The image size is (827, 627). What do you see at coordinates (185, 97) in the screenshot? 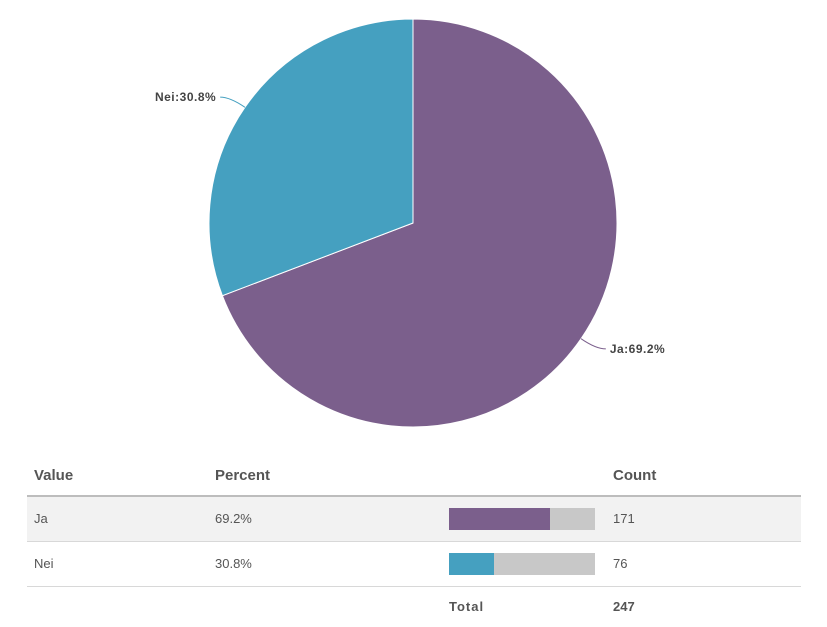
I see `pie-label-nei: Nei:30.8%` at bounding box center [185, 97].